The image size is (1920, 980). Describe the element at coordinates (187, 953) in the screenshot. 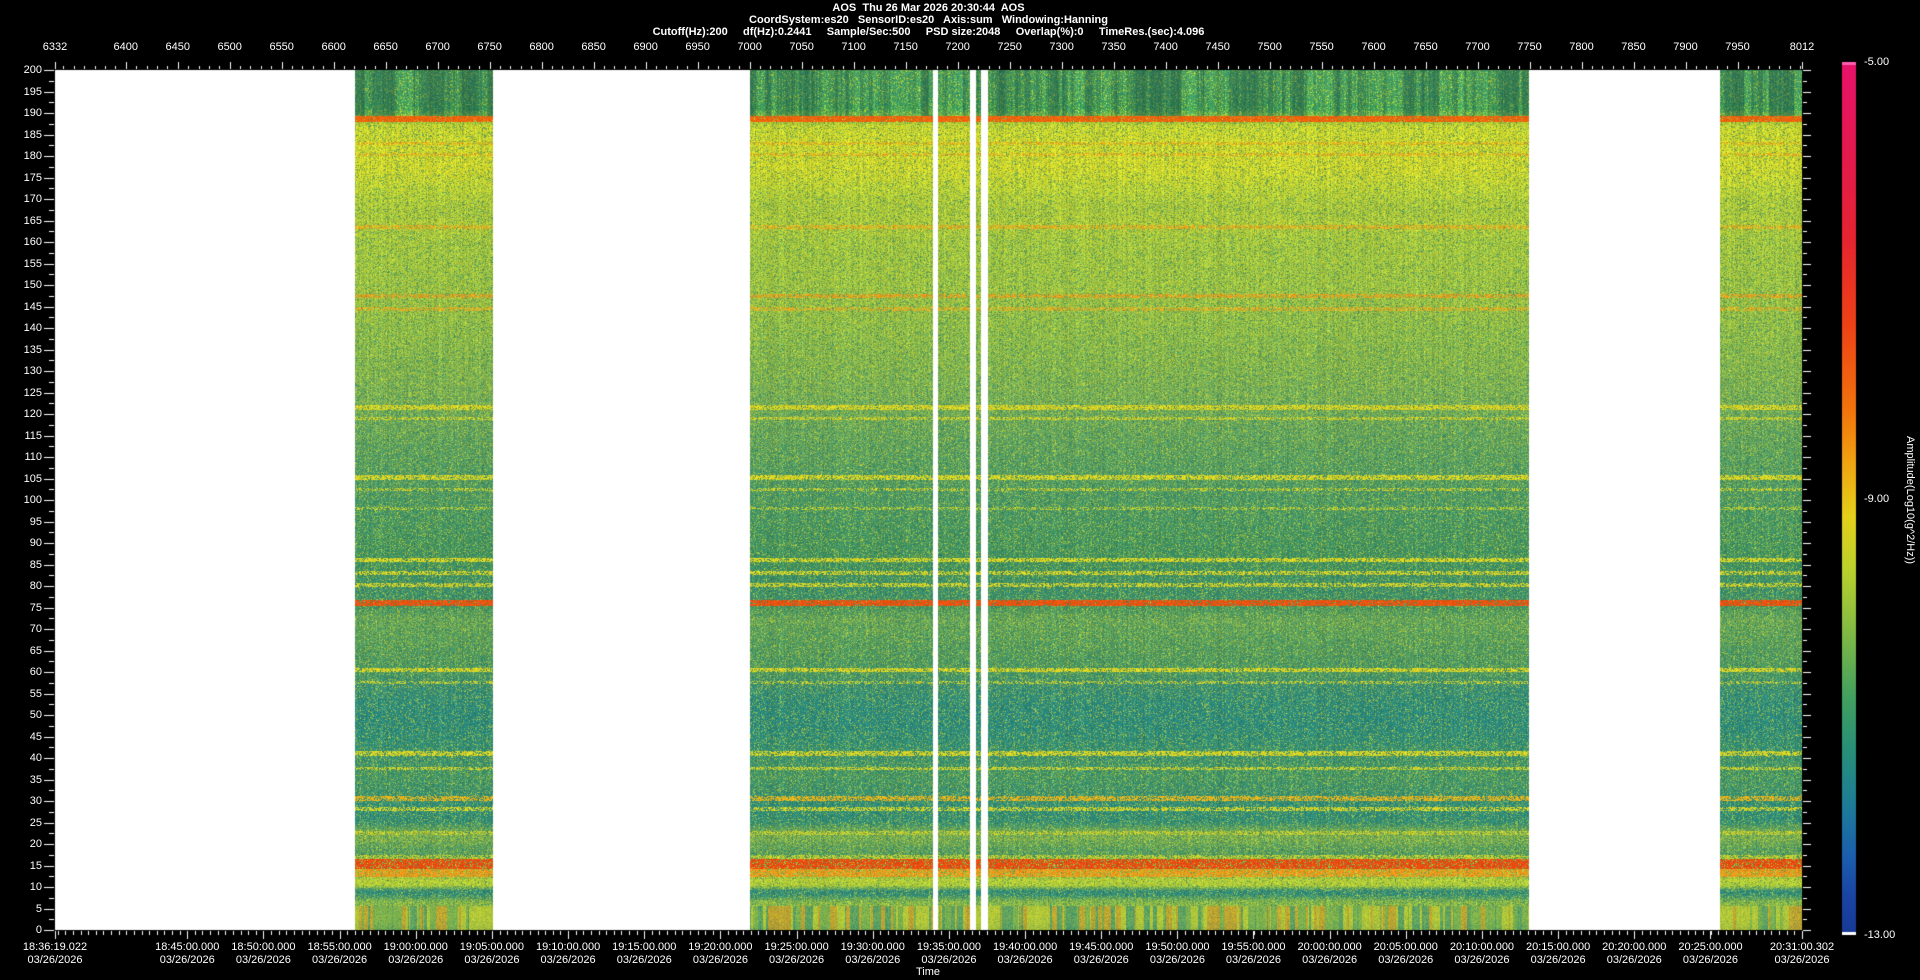

I see `time-tick-label: 18:45:00.000 03/26/2026` at that location.